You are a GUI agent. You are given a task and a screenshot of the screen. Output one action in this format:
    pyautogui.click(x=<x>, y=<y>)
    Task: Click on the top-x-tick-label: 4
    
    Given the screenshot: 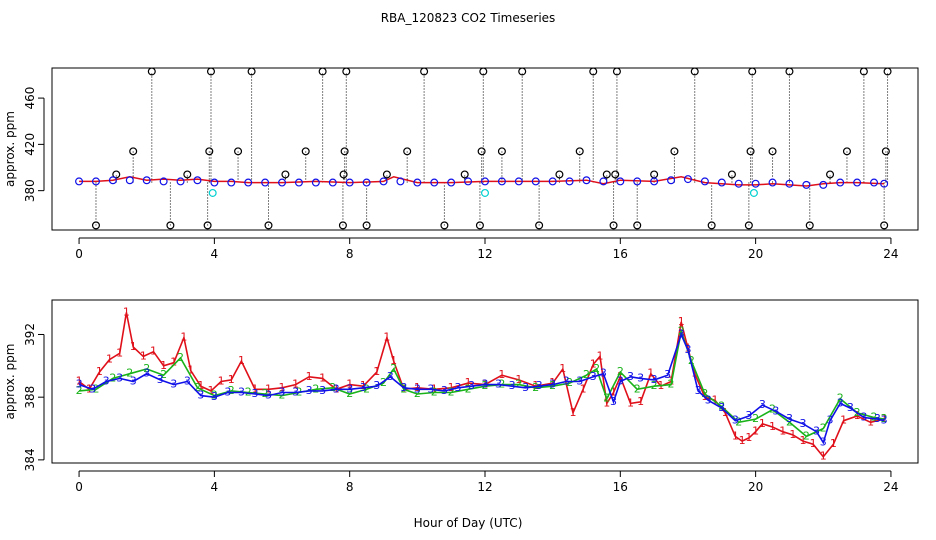 What is the action you would take?
    pyautogui.click(x=215, y=254)
    